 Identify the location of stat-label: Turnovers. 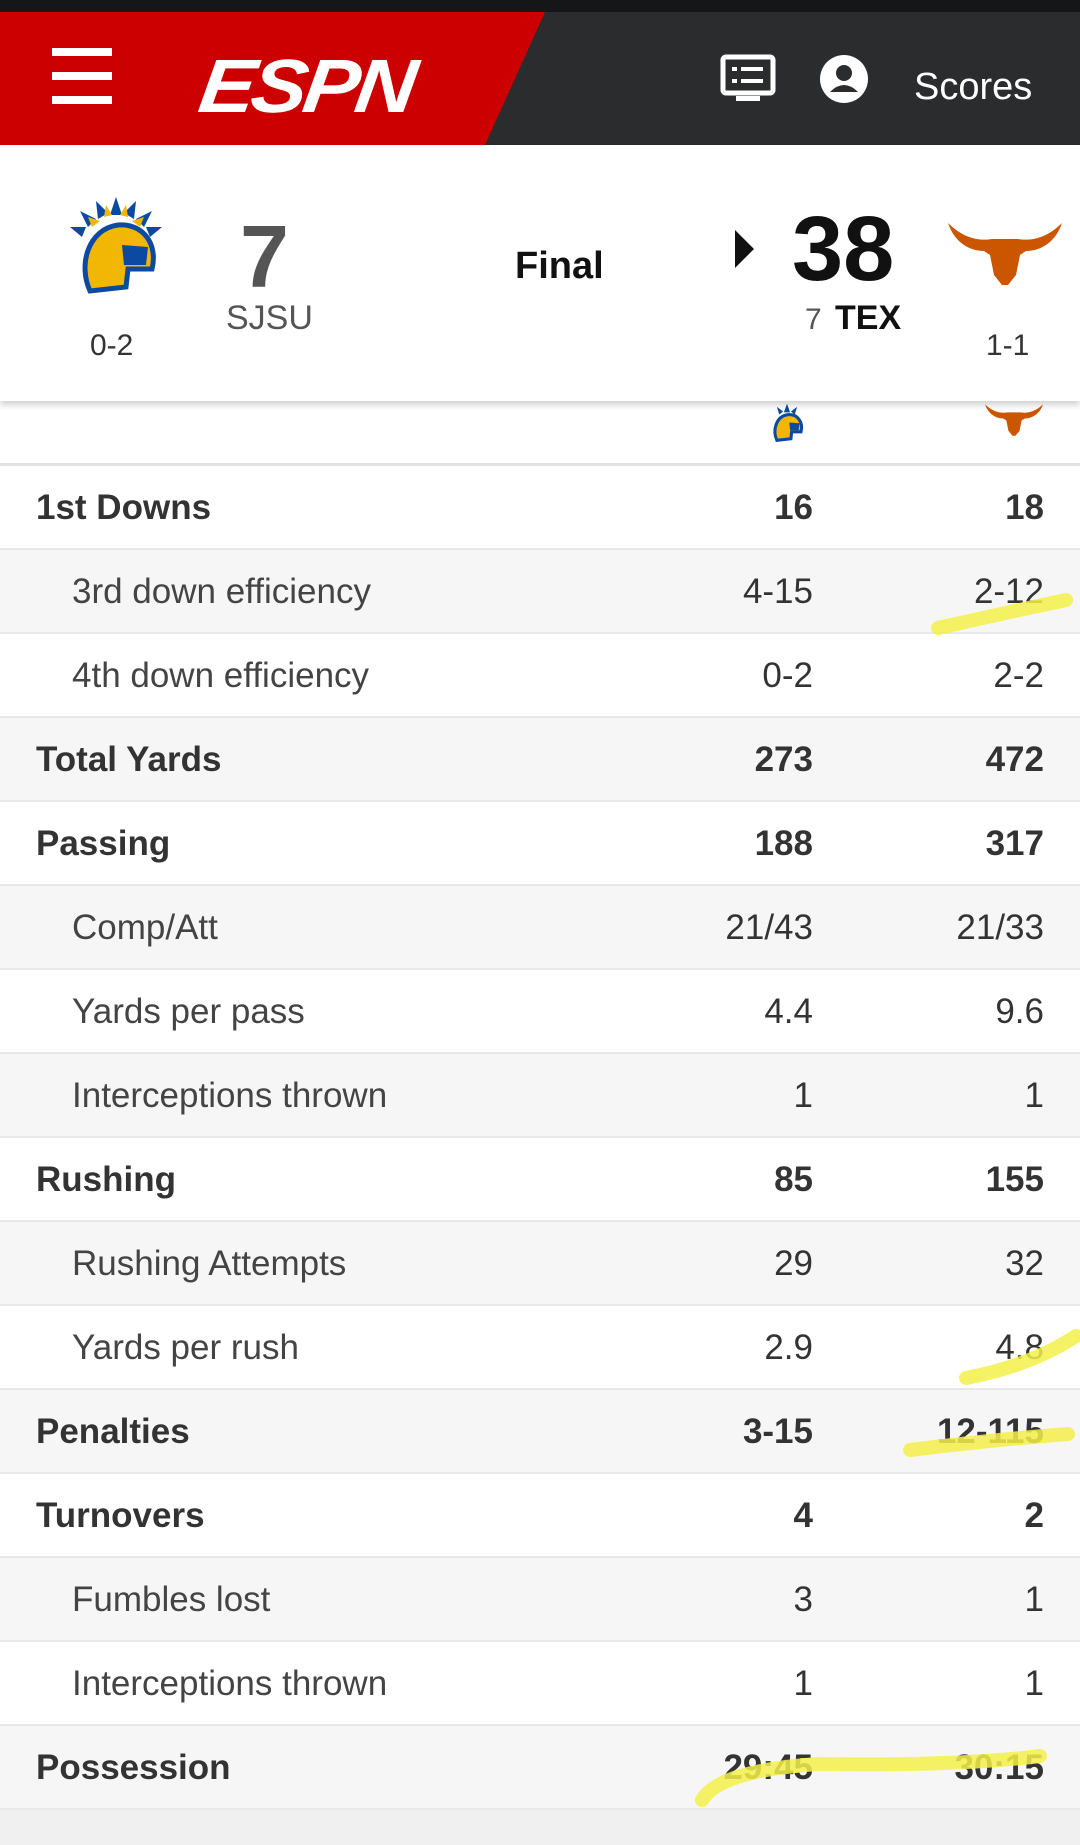
(120, 1515).